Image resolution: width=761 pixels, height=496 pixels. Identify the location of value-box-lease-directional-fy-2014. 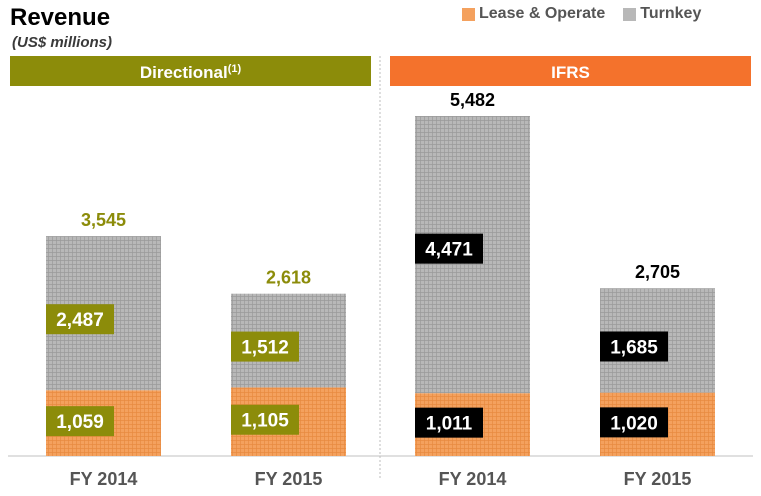
(80, 421).